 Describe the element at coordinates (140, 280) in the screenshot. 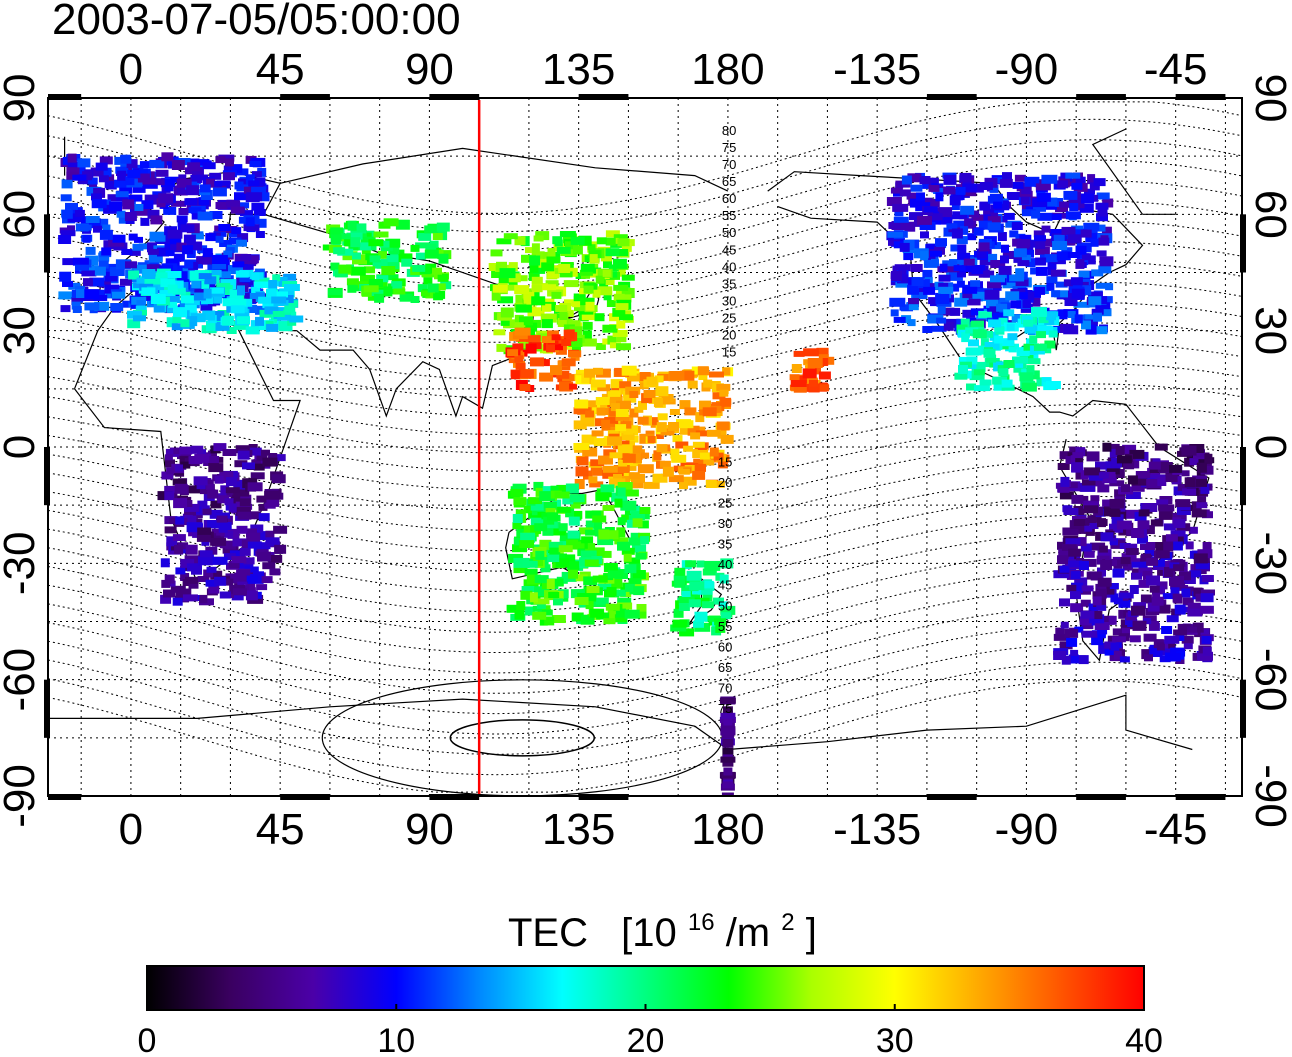

I see `tec-cell-mediterranean` at that location.